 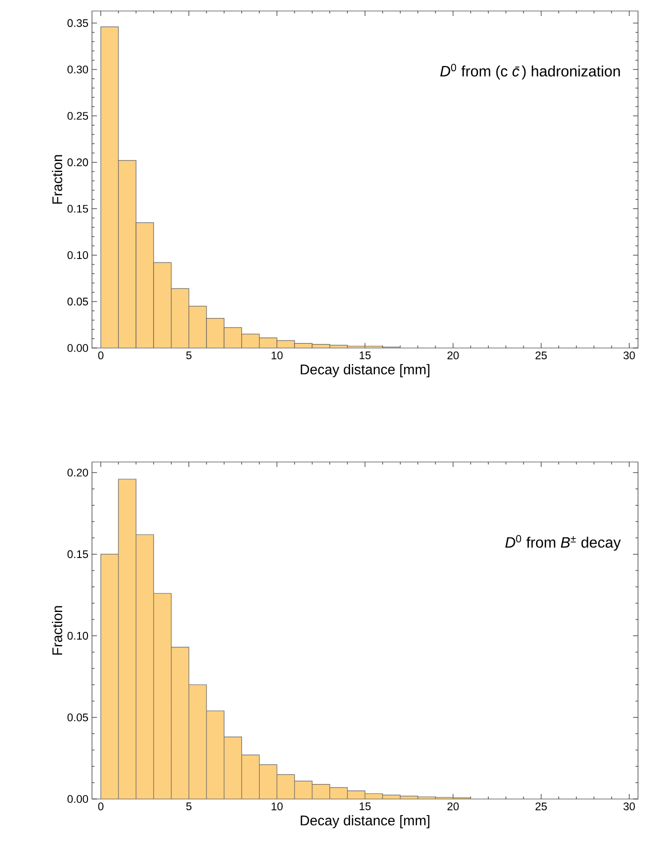 I want to click on annotation: D$^{0}$ from (c c̄) hadronization, so click(x=530, y=72).